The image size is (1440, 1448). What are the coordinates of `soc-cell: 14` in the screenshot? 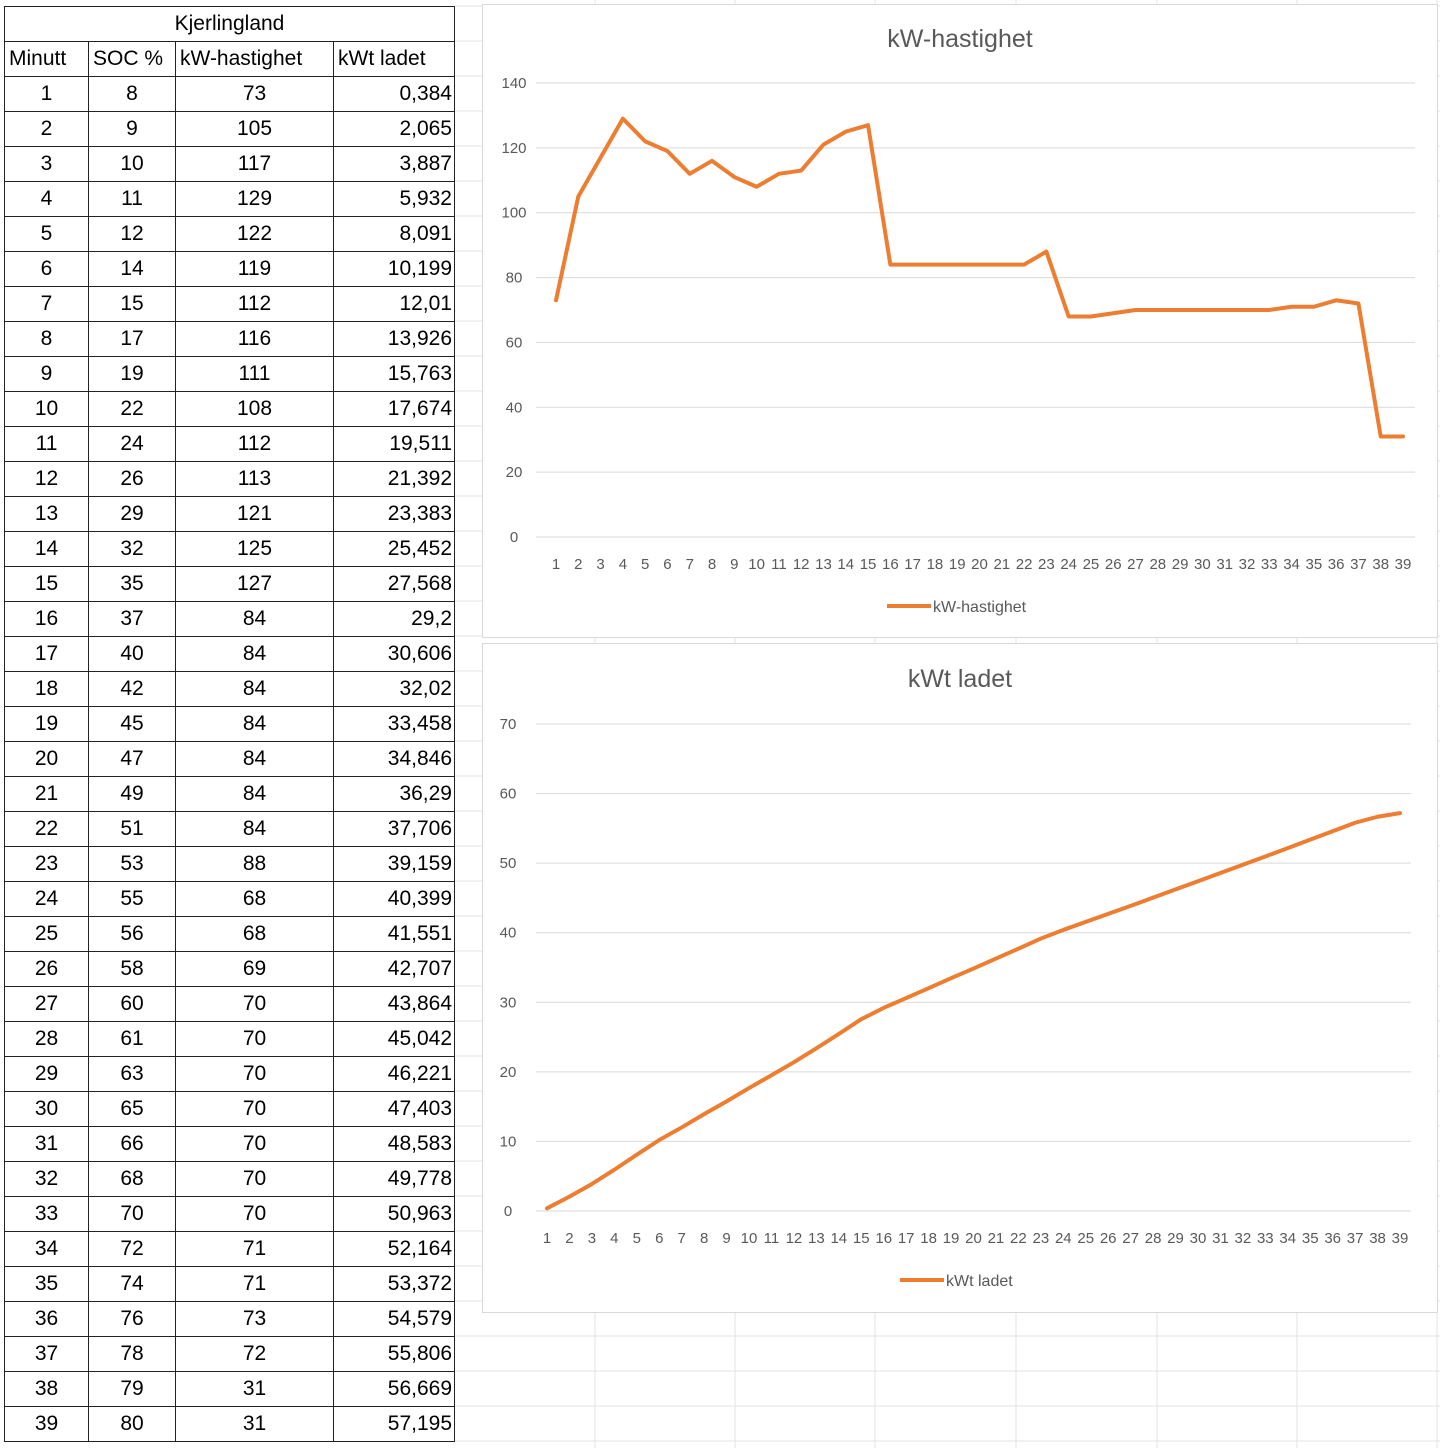 It's located at (132, 269).